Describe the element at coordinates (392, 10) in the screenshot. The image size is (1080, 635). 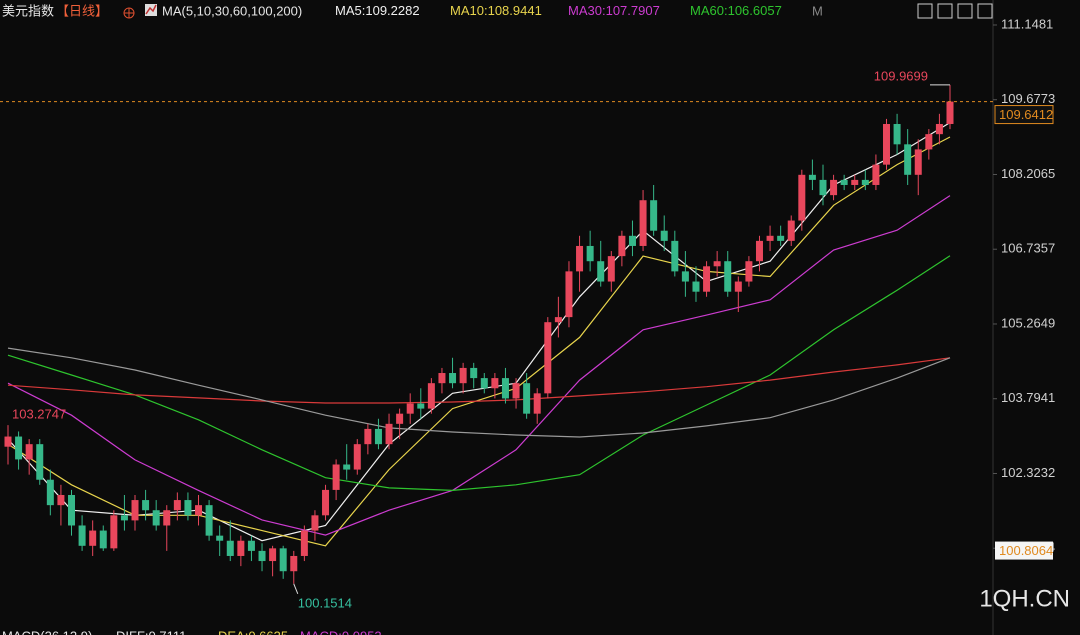
I see `legend-value: 109.2282` at that location.